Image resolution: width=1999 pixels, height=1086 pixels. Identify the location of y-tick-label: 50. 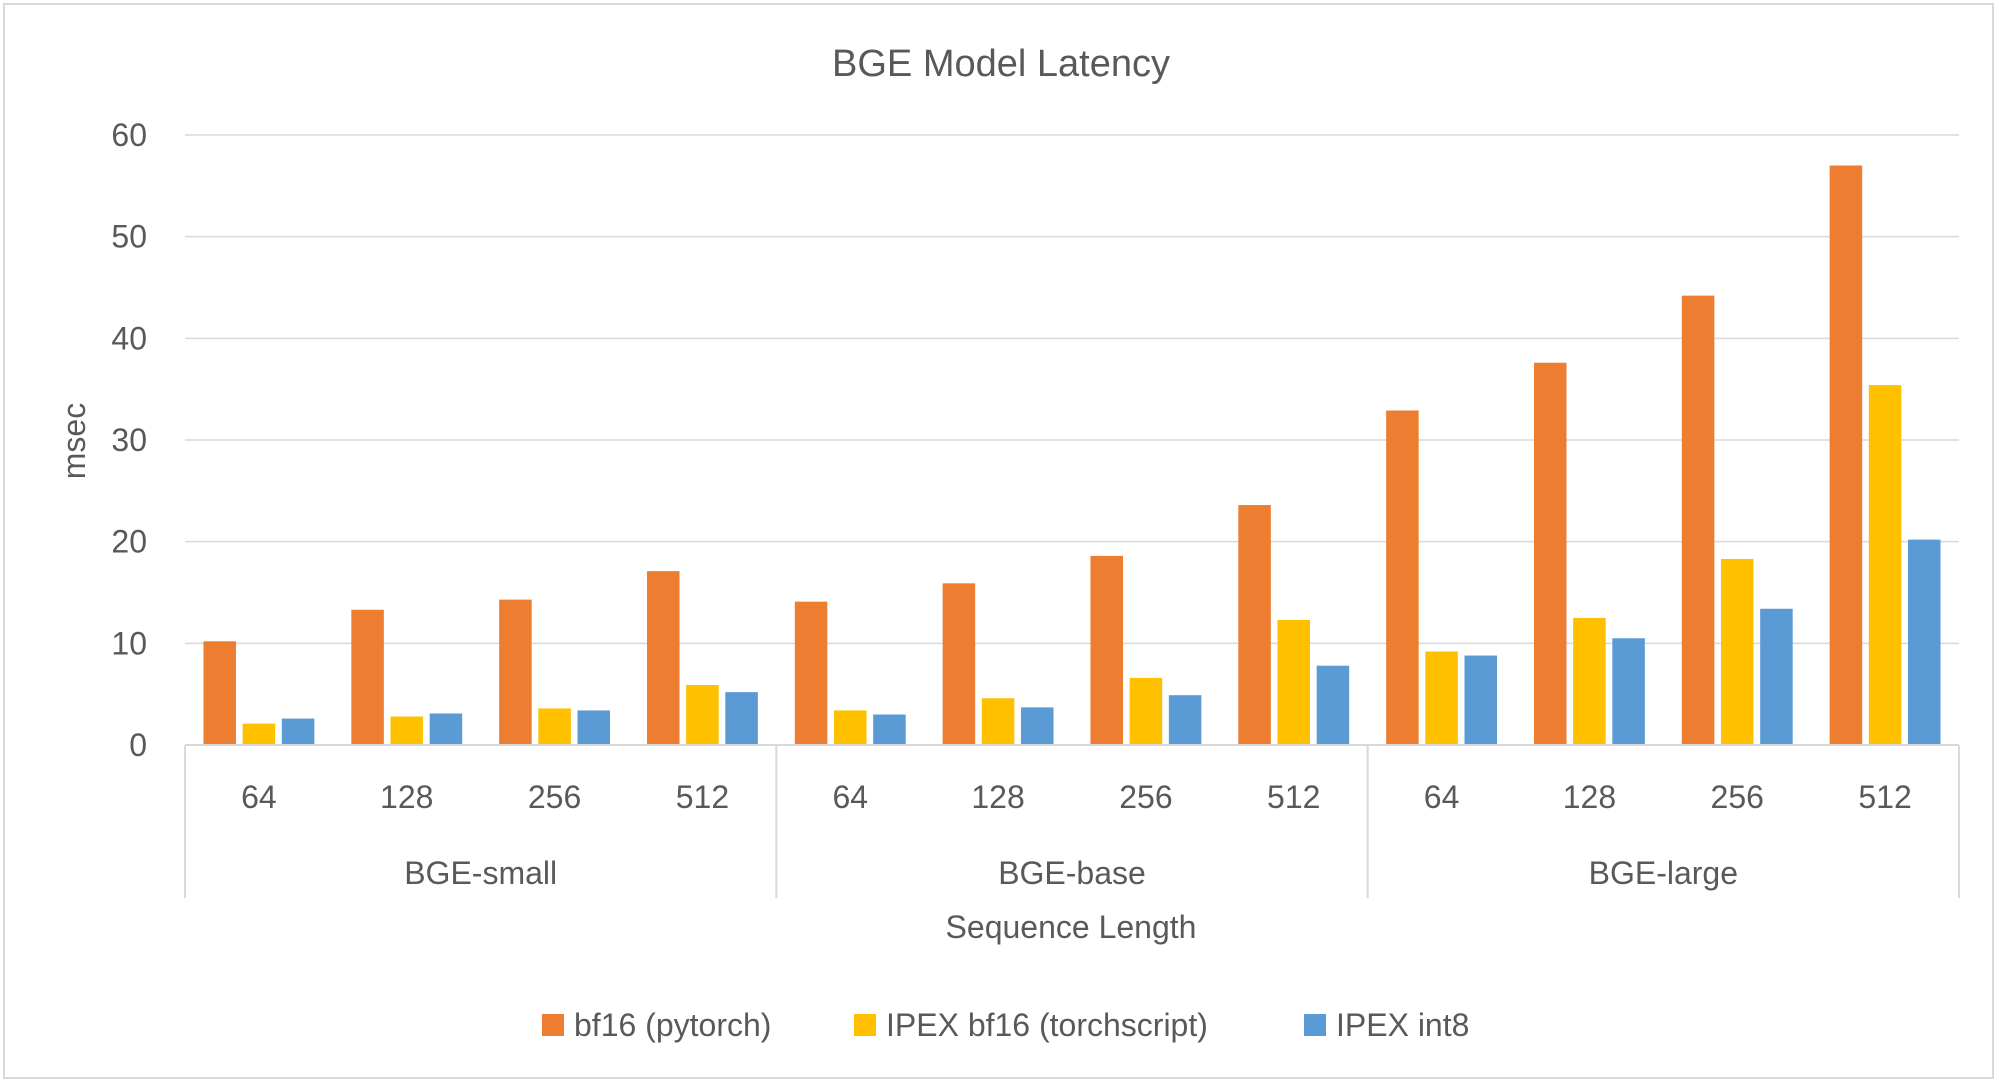
(129, 237).